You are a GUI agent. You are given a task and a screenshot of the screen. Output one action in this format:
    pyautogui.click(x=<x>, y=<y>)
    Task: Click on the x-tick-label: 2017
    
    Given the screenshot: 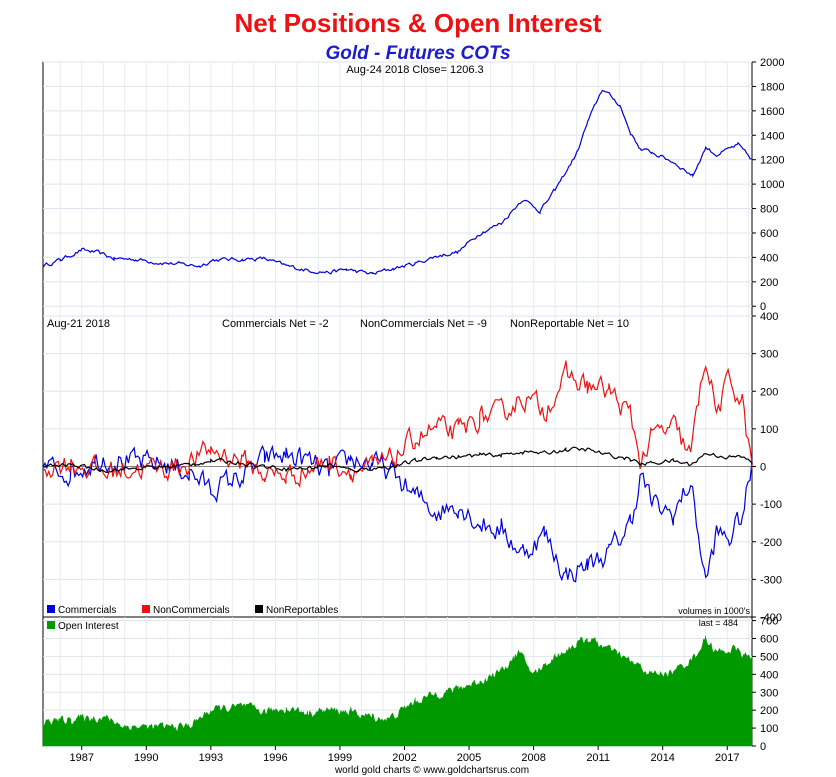 What is the action you would take?
    pyautogui.click(x=727, y=758)
    